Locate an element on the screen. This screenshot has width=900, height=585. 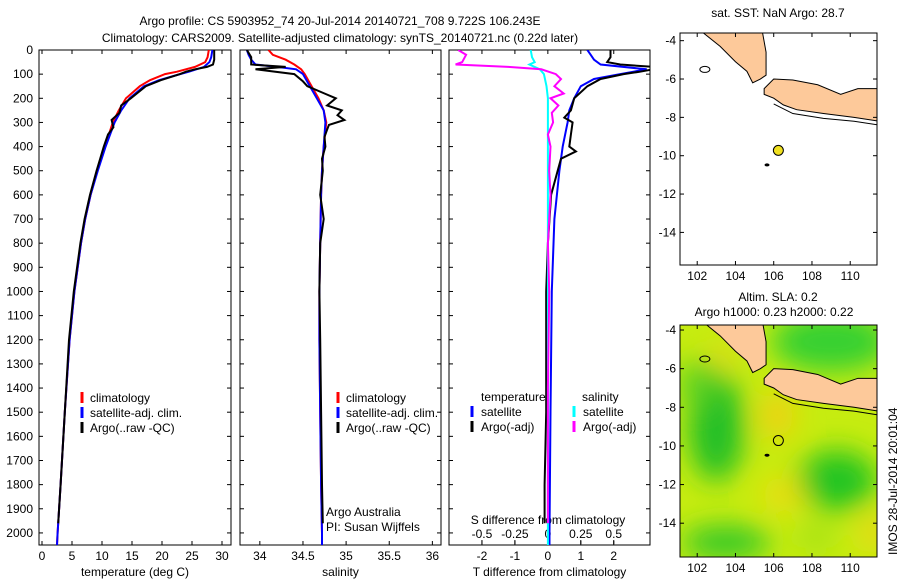
legend-header-temperature: temperature is located at coordinates (513, 397).